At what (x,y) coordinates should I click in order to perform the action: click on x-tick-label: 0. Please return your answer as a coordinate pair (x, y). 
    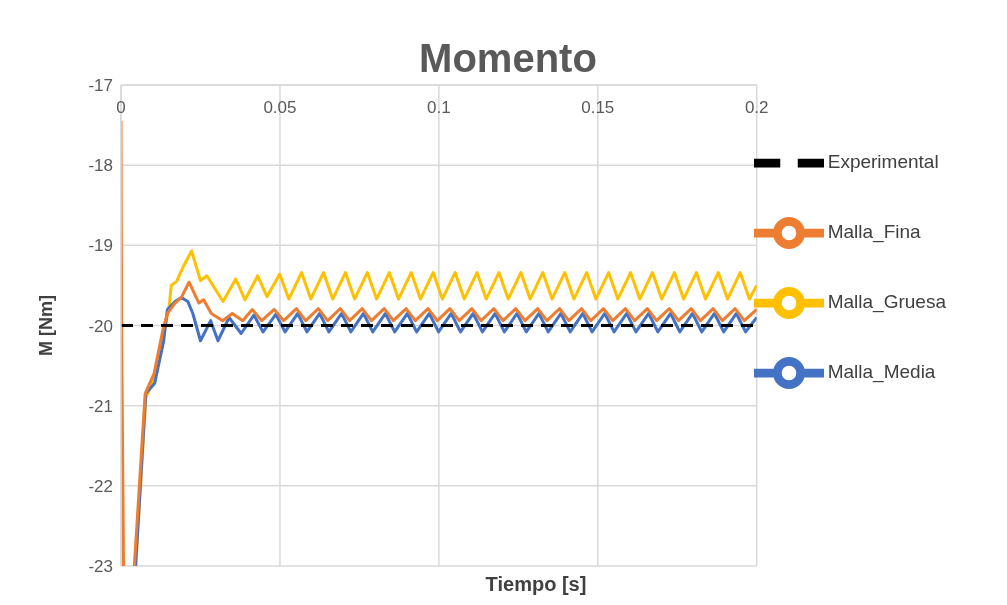
    Looking at the image, I should click on (121, 107).